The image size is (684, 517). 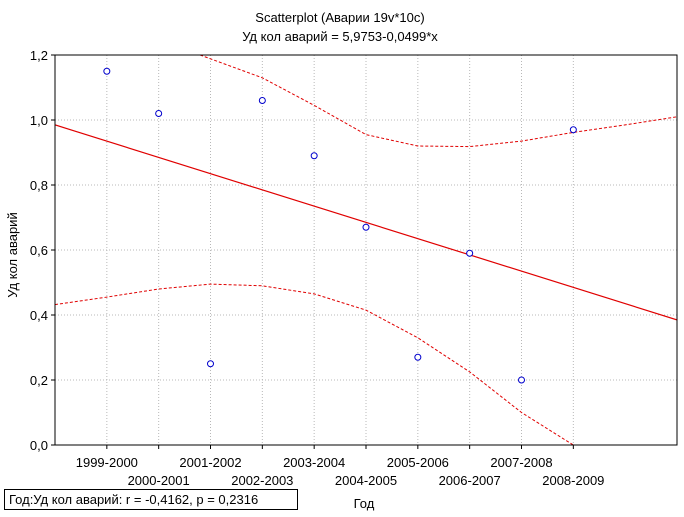 What do you see at coordinates (159, 480) in the screenshot?
I see `x-tick-label: 2000-2001` at bounding box center [159, 480].